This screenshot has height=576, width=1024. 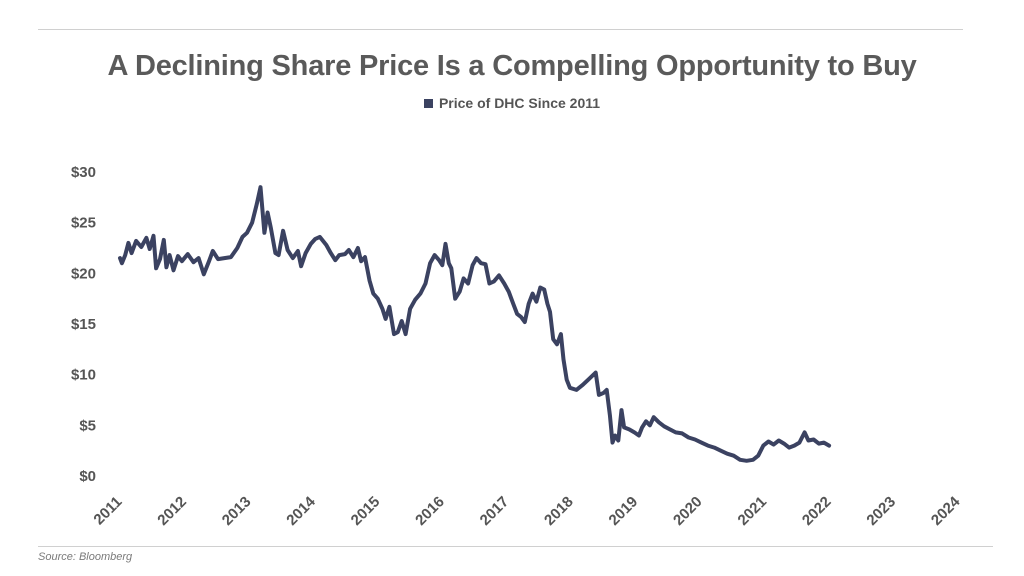 I want to click on x-tick-label: 2015, so click(x=366, y=511).